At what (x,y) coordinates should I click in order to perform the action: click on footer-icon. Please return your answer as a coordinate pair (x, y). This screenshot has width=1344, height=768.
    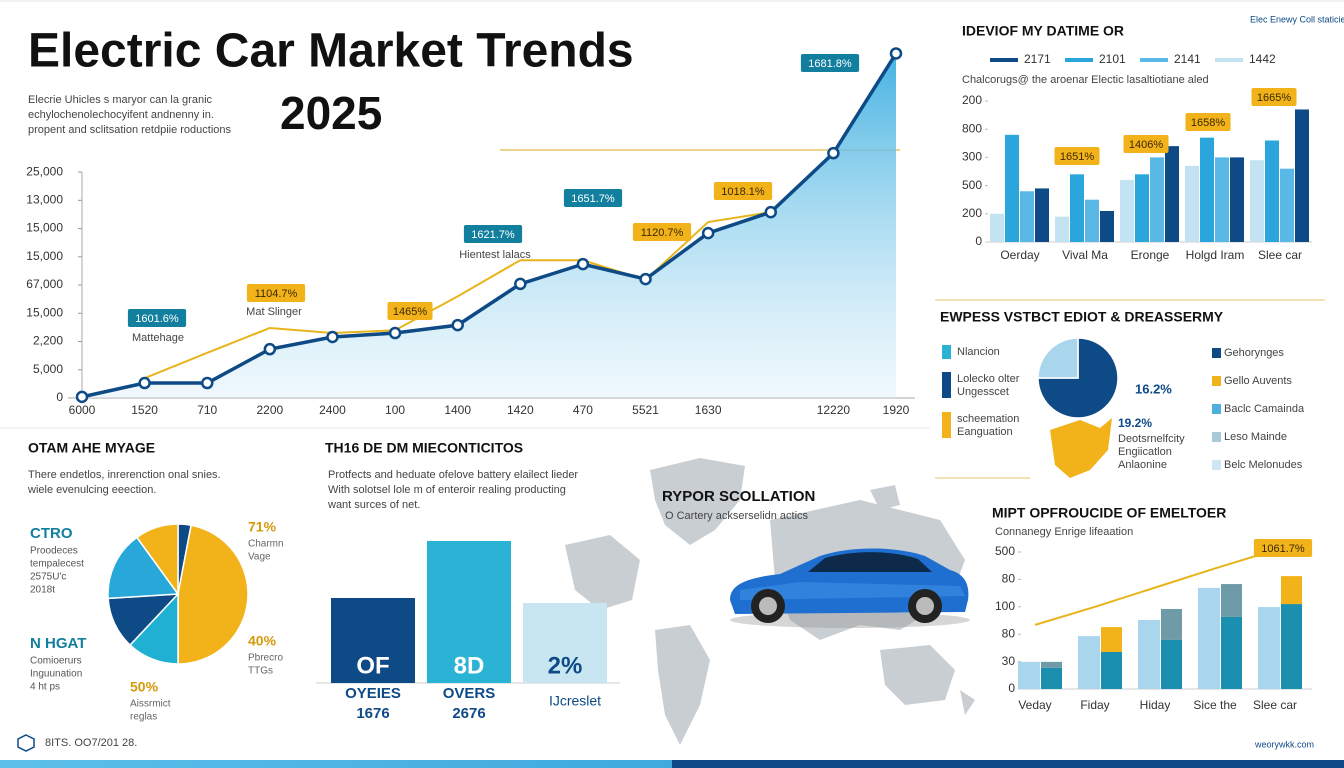
    Looking at the image, I should click on (26, 743).